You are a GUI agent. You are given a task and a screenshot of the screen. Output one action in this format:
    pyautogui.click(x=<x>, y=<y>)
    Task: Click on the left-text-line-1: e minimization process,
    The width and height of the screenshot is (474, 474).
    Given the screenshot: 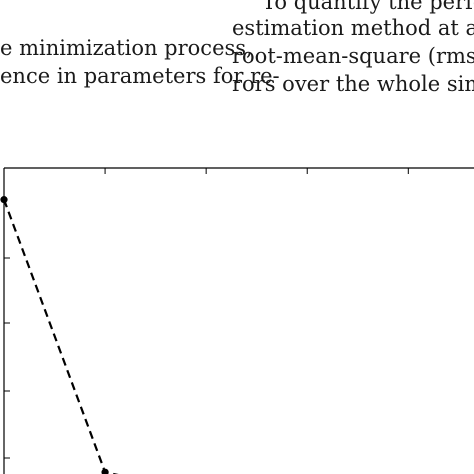 What is the action you would take?
    pyautogui.click(x=126, y=48)
    